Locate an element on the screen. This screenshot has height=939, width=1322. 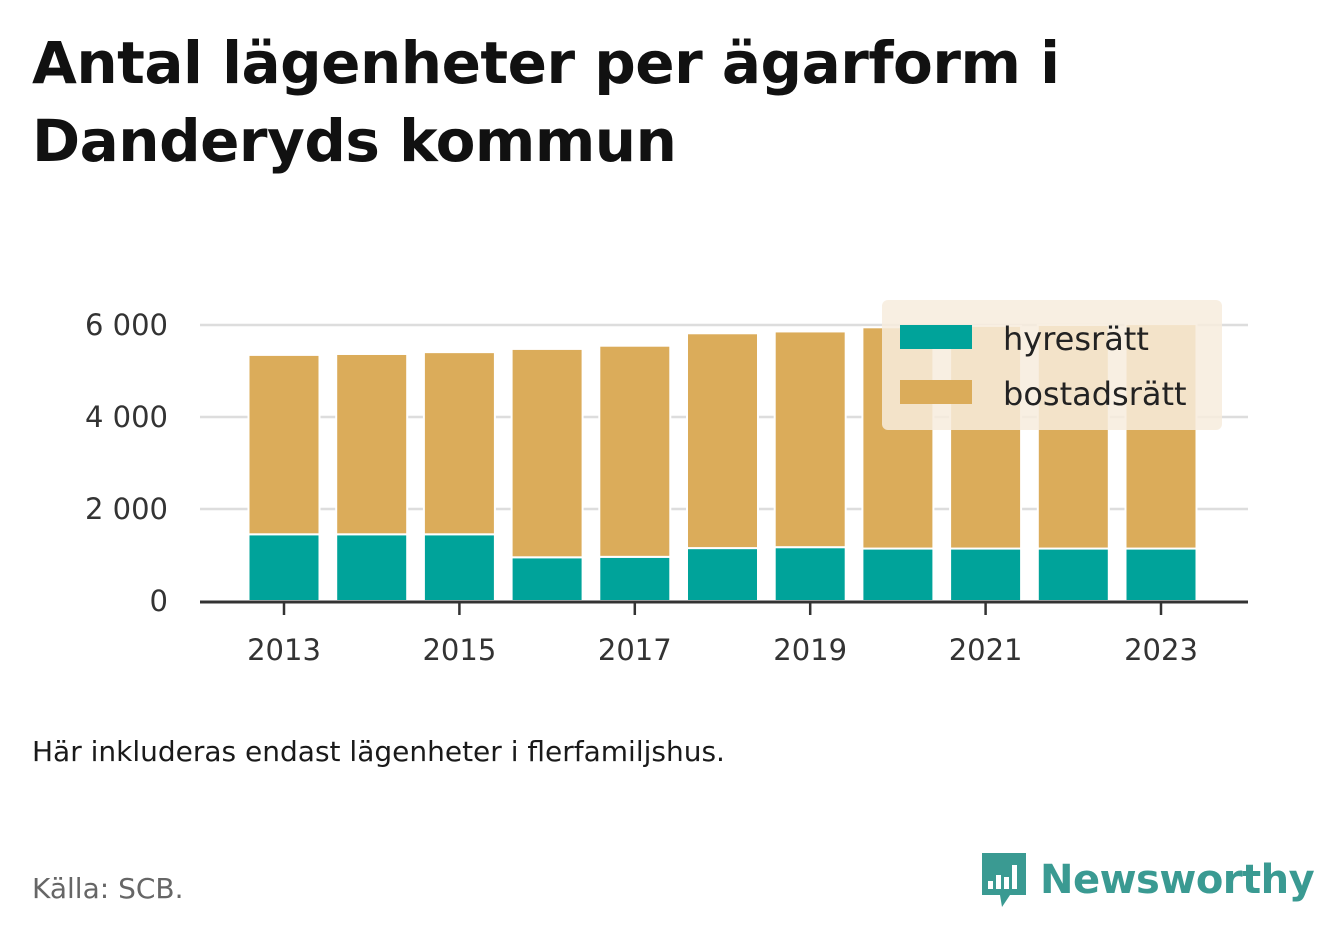
bar-hyresratt-2013 is located at coordinates (284, 567).